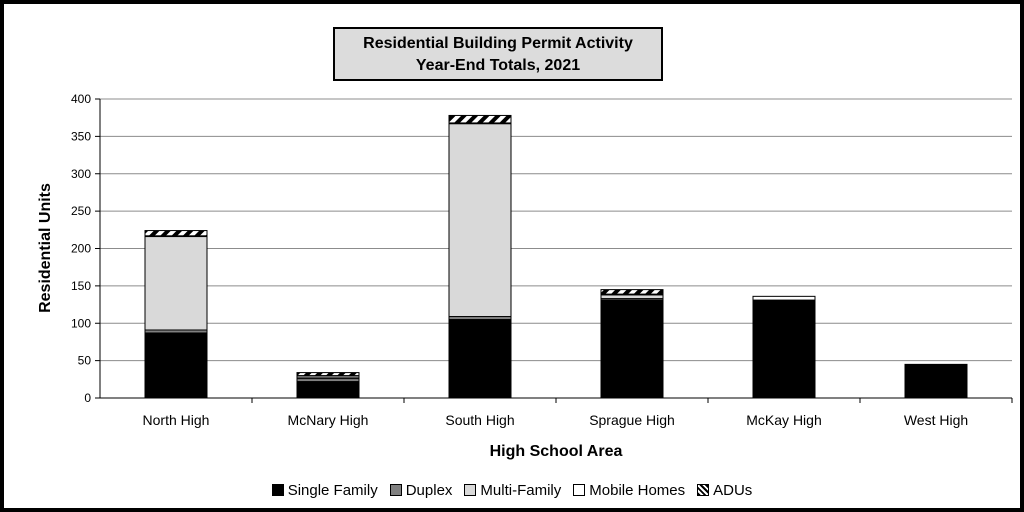  I want to click on legend-label: Single Family, so click(332, 490).